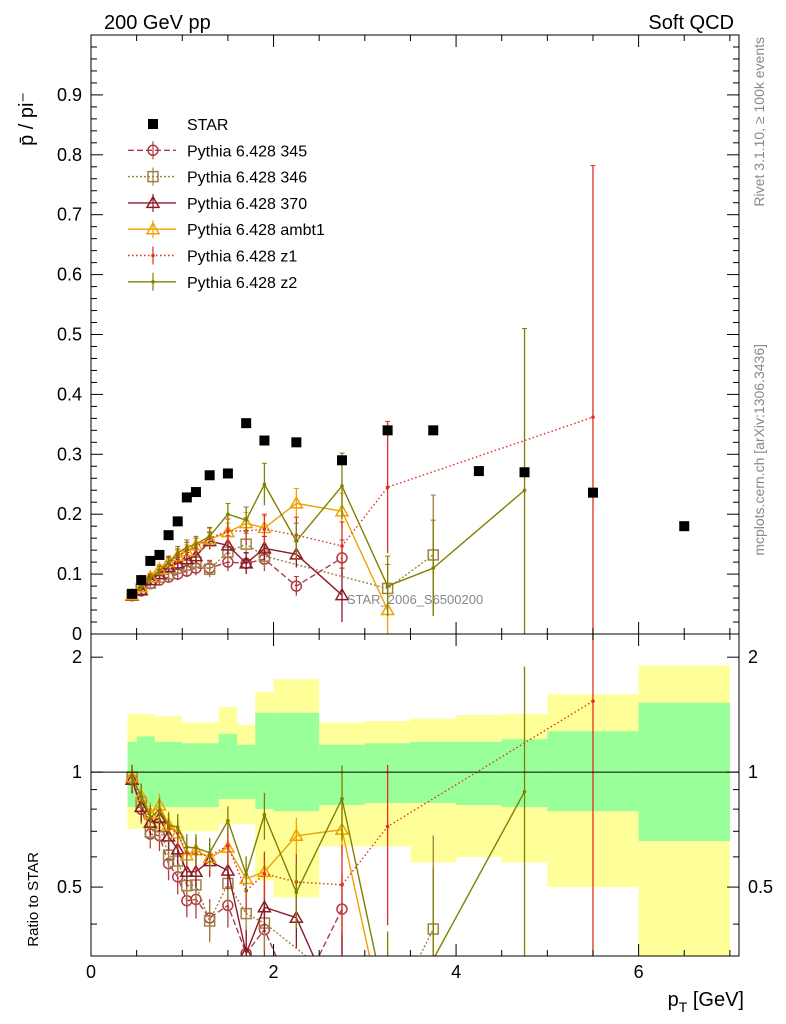 The width and height of the screenshot is (786, 1024). I want to click on legend-item-ambt1: Pythia 6.428 ambt1, so click(226, 229).